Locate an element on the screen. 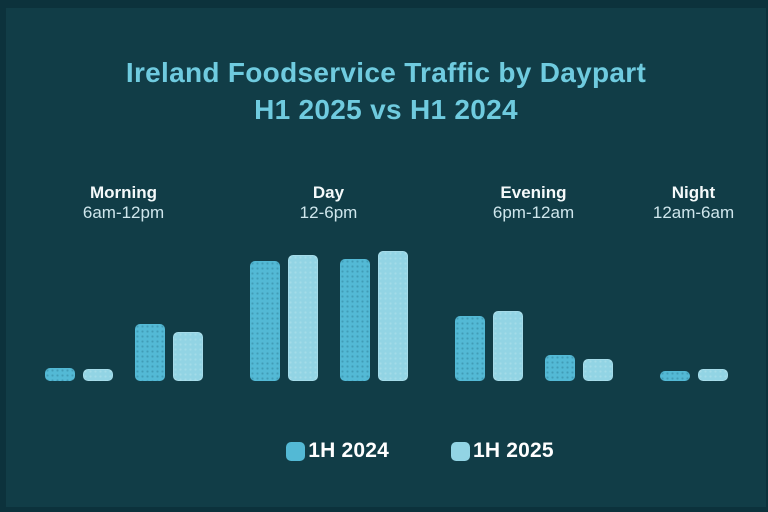 The image size is (768, 512). daypart-group-morning: Morning 6am-12pm is located at coordinates (123, 282).